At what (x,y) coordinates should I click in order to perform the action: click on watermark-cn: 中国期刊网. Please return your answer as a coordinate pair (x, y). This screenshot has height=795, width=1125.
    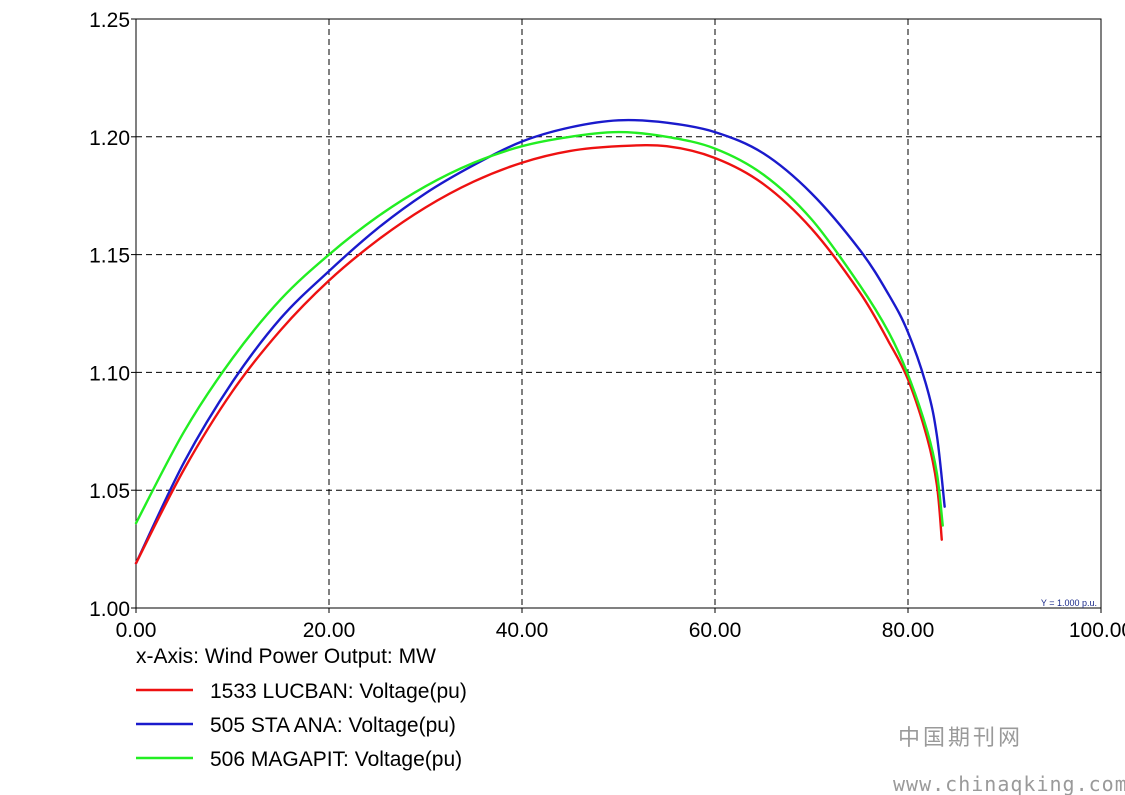
    Looking at the image, I should click on (960, 738).